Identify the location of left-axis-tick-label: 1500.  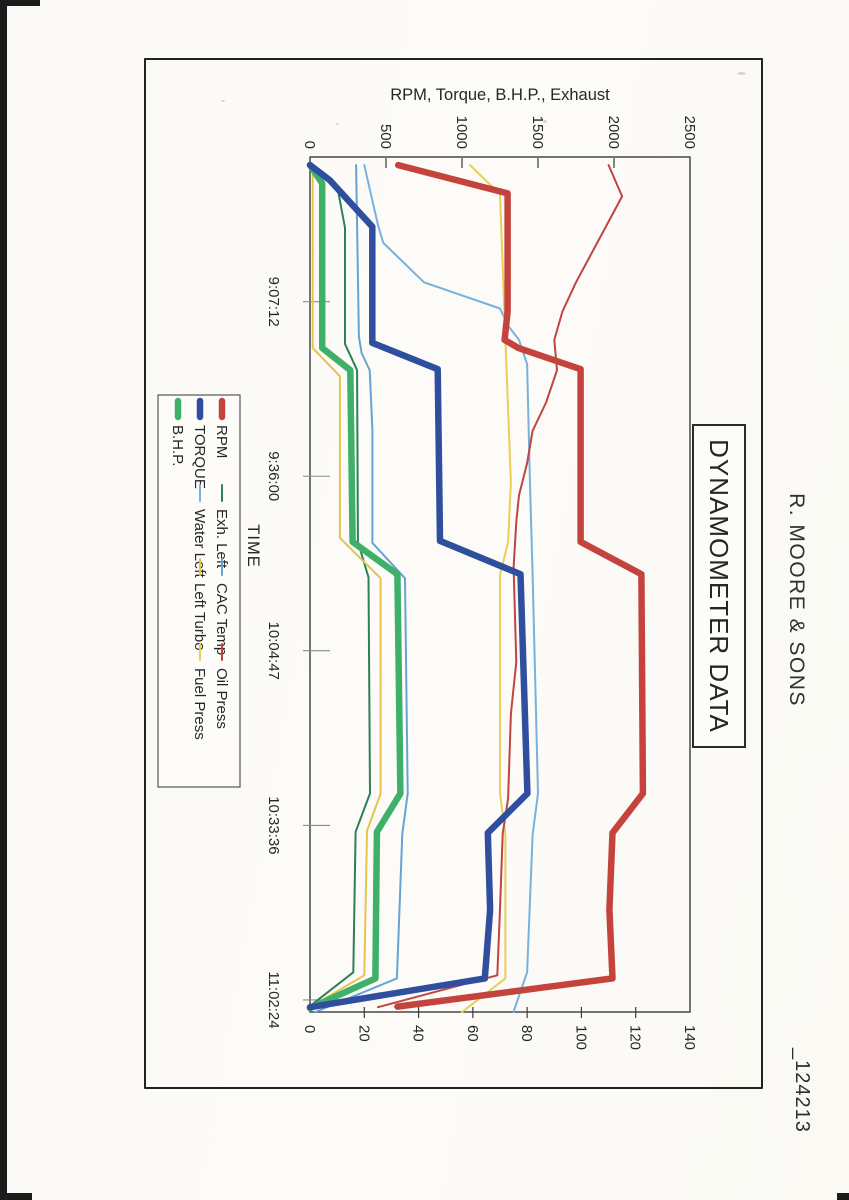
(537, 132).